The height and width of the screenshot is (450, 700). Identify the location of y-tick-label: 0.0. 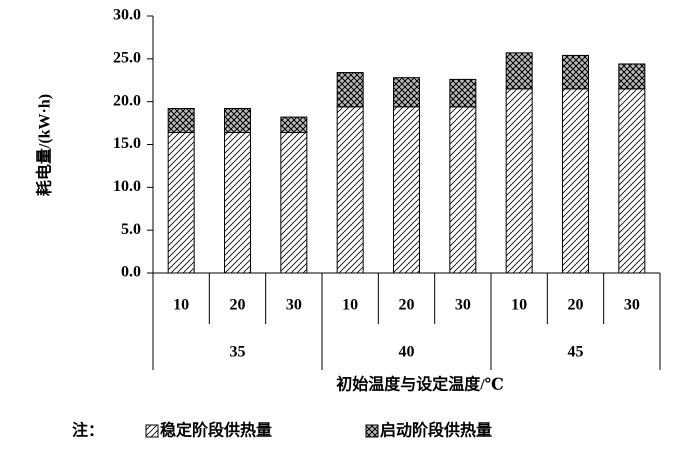
(131, 272).